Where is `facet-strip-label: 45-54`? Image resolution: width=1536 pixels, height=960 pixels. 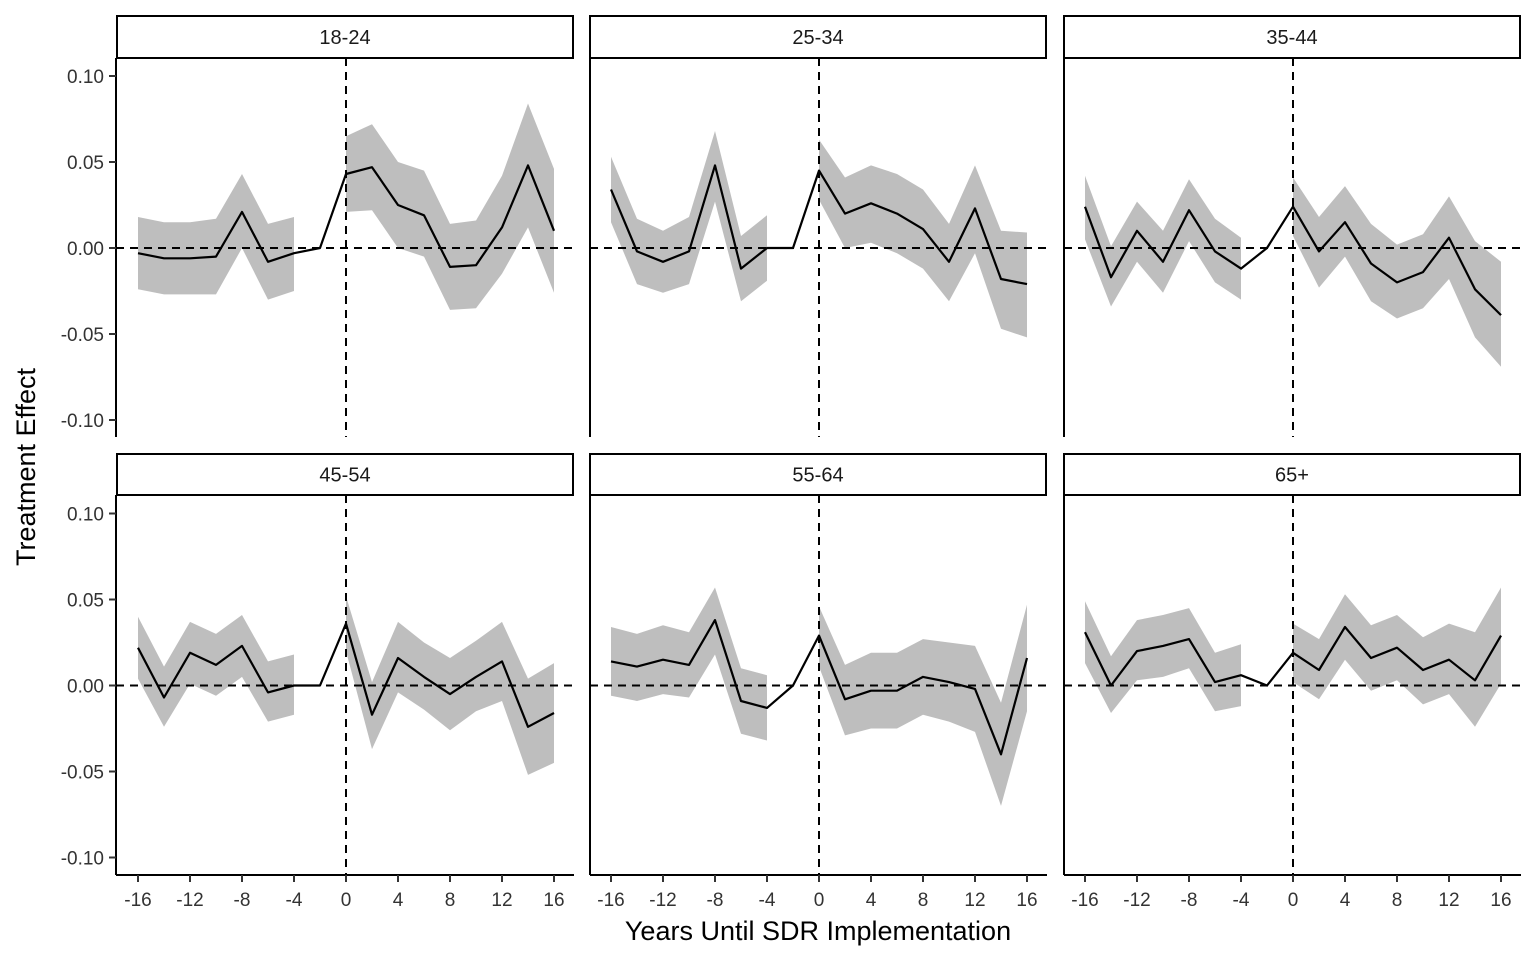
facet-strip-label: 45-54 is located at coordinates (344, 476).